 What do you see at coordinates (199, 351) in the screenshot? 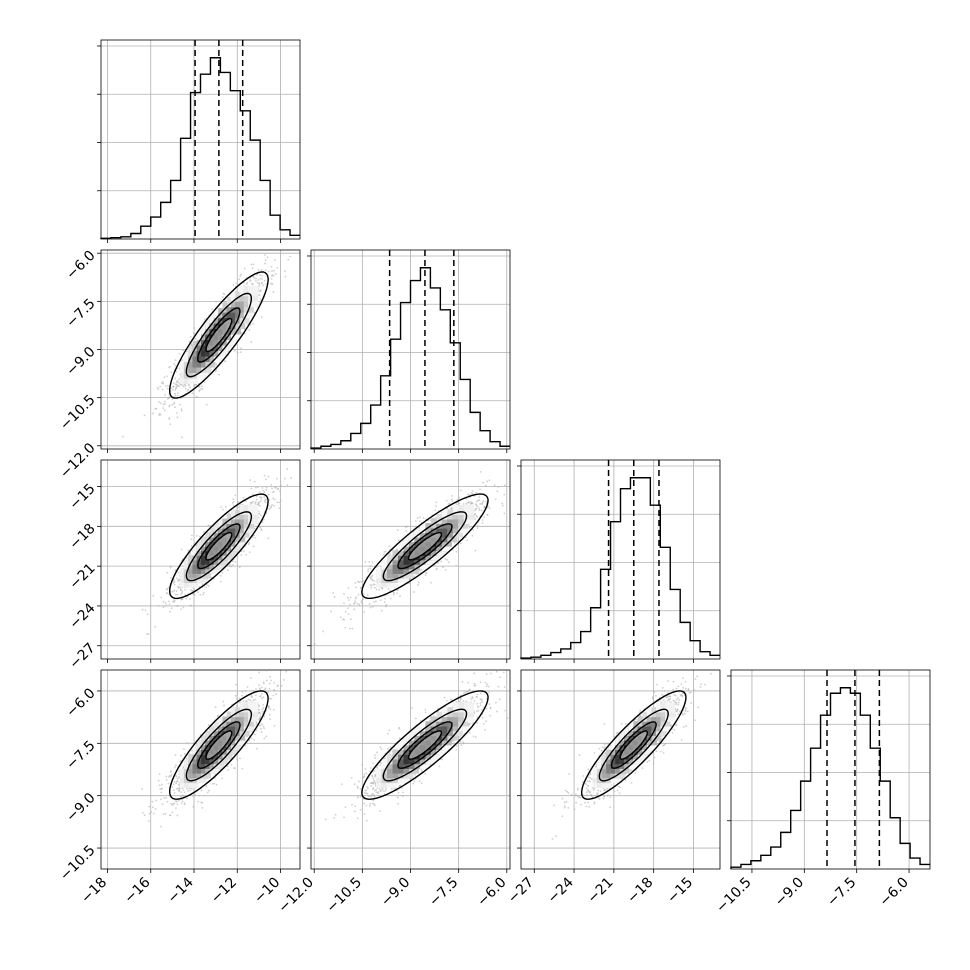
I see `scatter-panel` at bounding box center [199, 351].